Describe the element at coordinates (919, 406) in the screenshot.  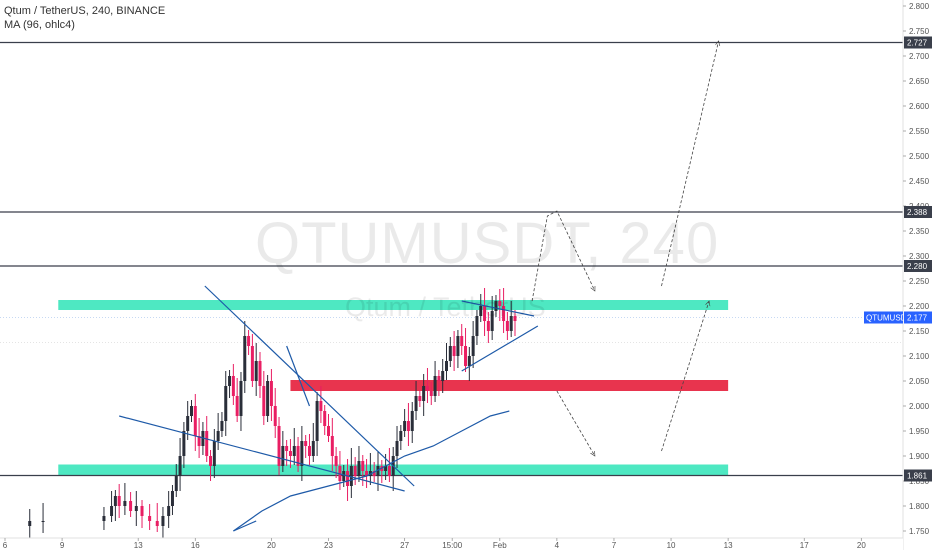
I see `ytick-label: 2.000` at that location.